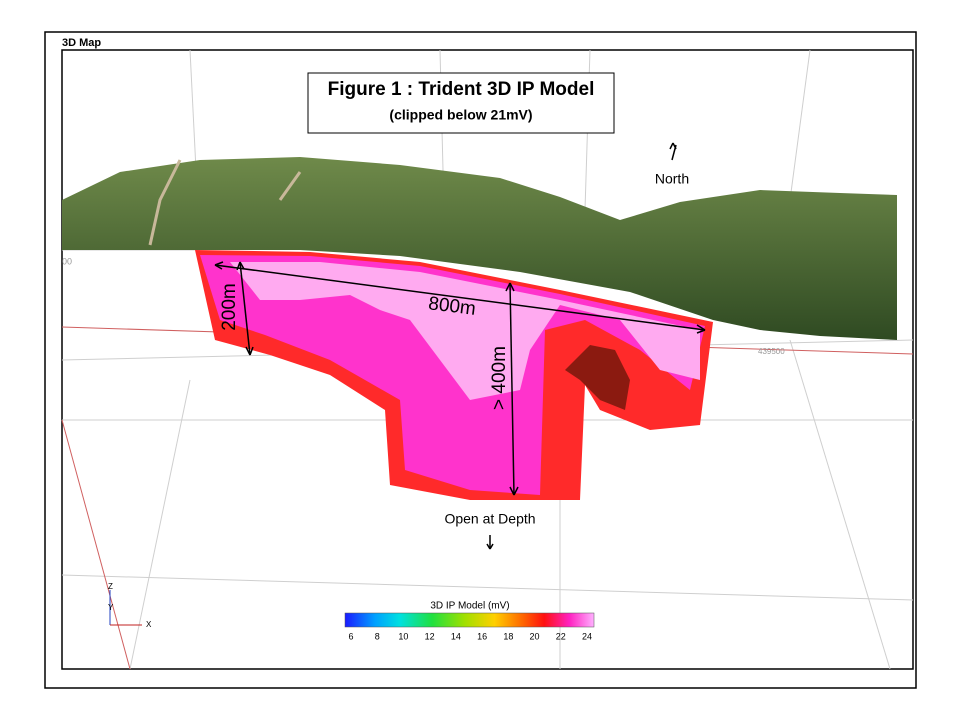 The image size is (960, 725). Describe the element at coordinates (125, 608) in the screenshot. I see `axes-indicator` at that location.